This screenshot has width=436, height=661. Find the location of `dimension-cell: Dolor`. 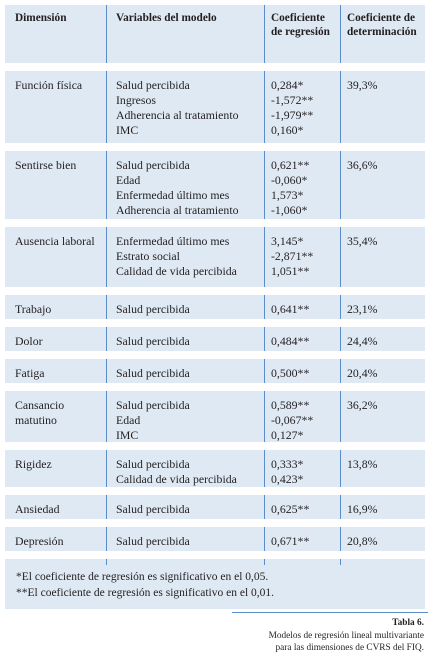

dimension-cell: Dolor is located at coordinates (29, 341).